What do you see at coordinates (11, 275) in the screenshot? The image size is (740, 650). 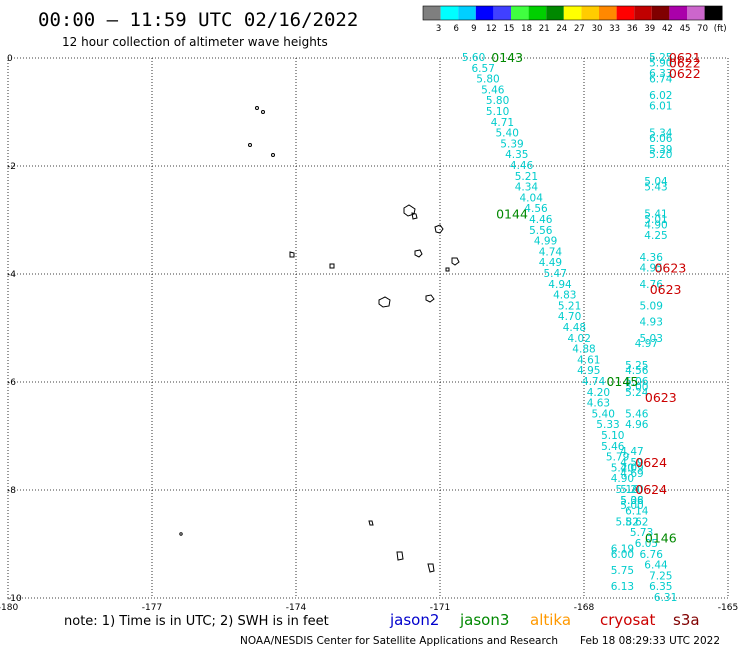 I see `y-tick-label: -4` at bounding box center [11, 275].